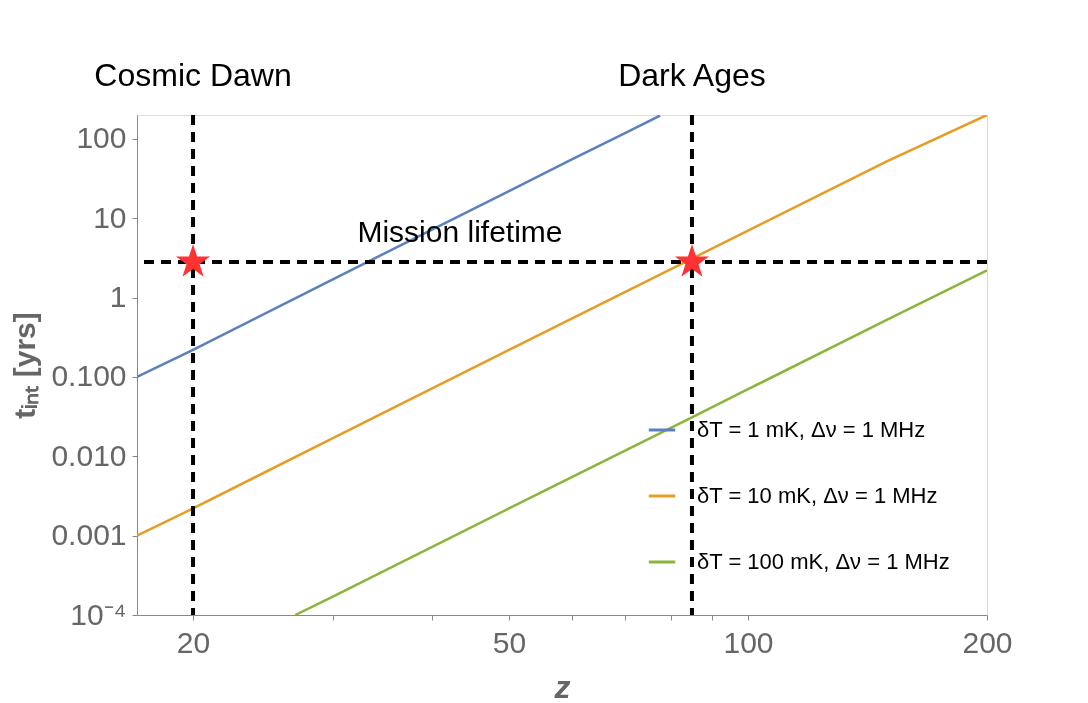  What do you see at coordinates (89, 455) in the screenshot?
I see `y-tick-label: 0.010` at bounding box center [89, 455].